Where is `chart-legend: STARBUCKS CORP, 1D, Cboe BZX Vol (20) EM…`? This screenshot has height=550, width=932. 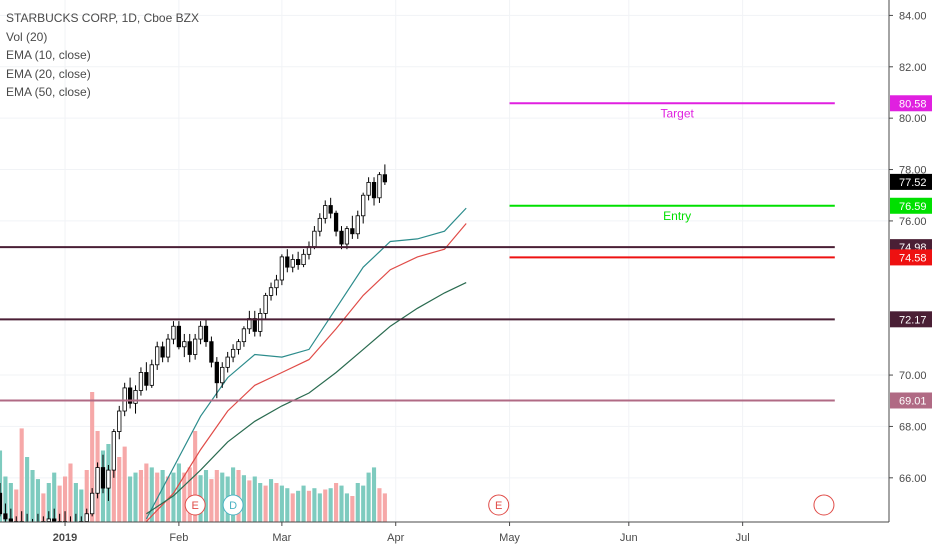 chart-legend: STARBUCKS CORP, 1D, Cboe BZX Vol (20) EM… is located at coordinates (102, 55).